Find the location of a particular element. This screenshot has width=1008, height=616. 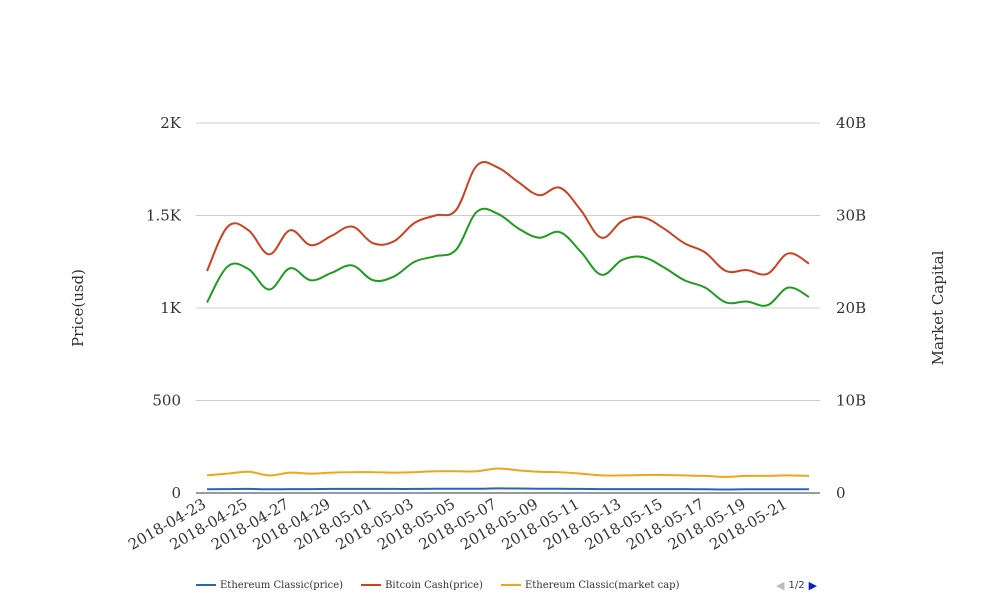

legend-label: Ethereum Classic(market cap) is located at coordinates (602, 585).